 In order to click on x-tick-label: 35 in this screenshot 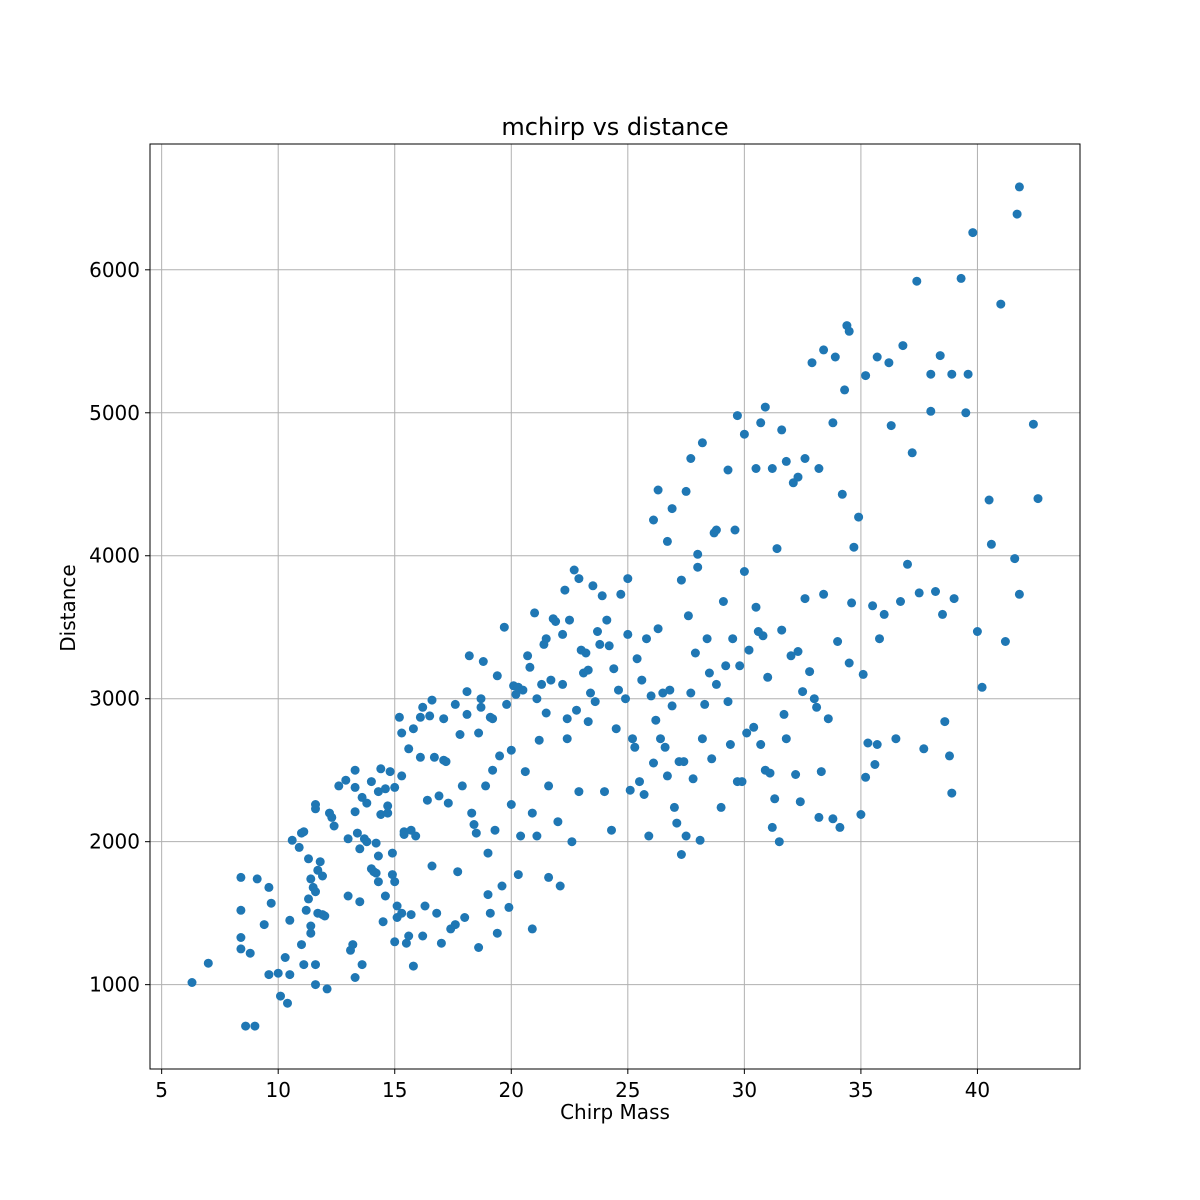, I will do `click(860, 1090)`.